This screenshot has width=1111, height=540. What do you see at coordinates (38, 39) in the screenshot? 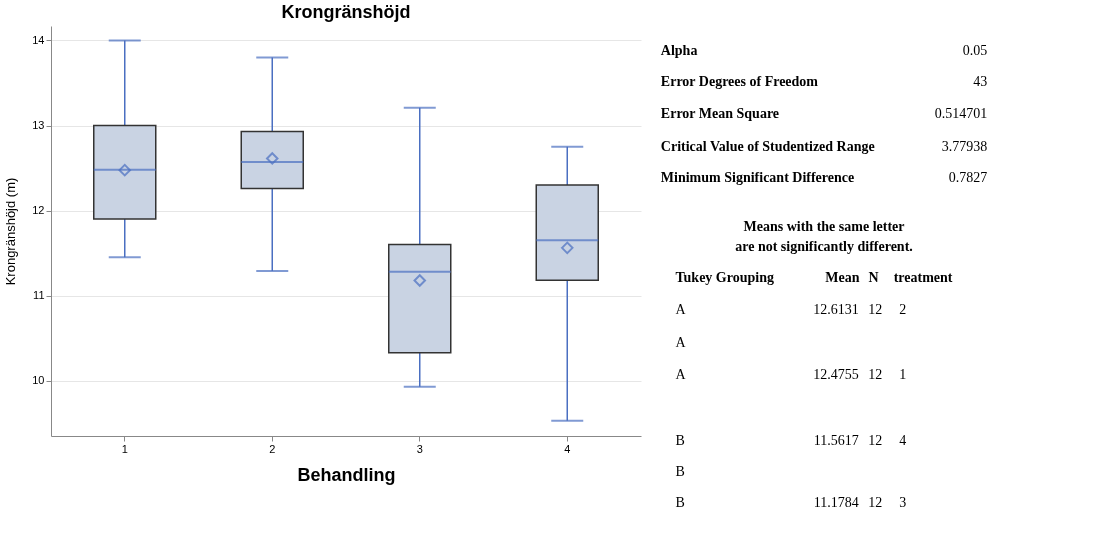
I see `y-tick-label: 14` at bounding box center [38, 39].